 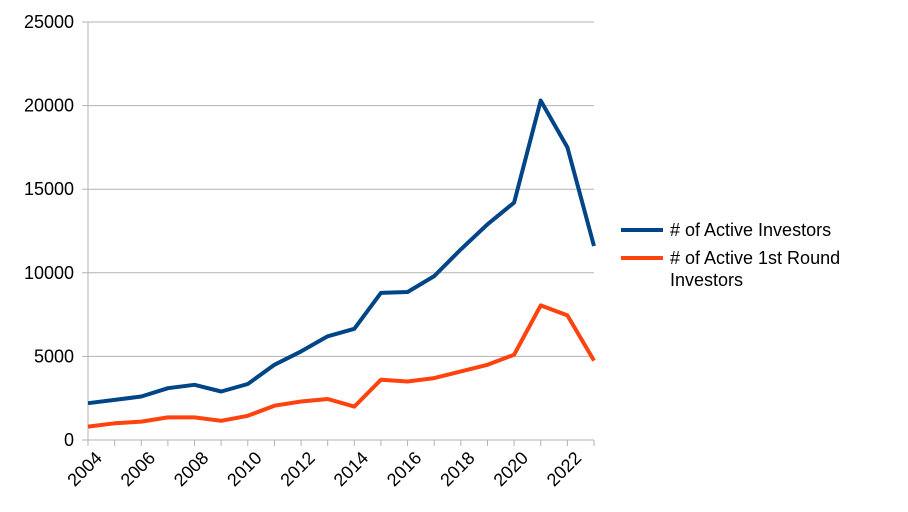 I want to click on x-tick-label: 2018, so click(x=457, y=469).